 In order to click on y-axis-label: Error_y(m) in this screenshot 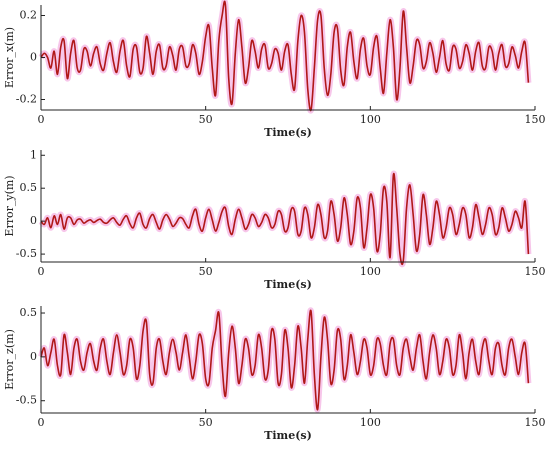, I will do `click(9, 205)`.